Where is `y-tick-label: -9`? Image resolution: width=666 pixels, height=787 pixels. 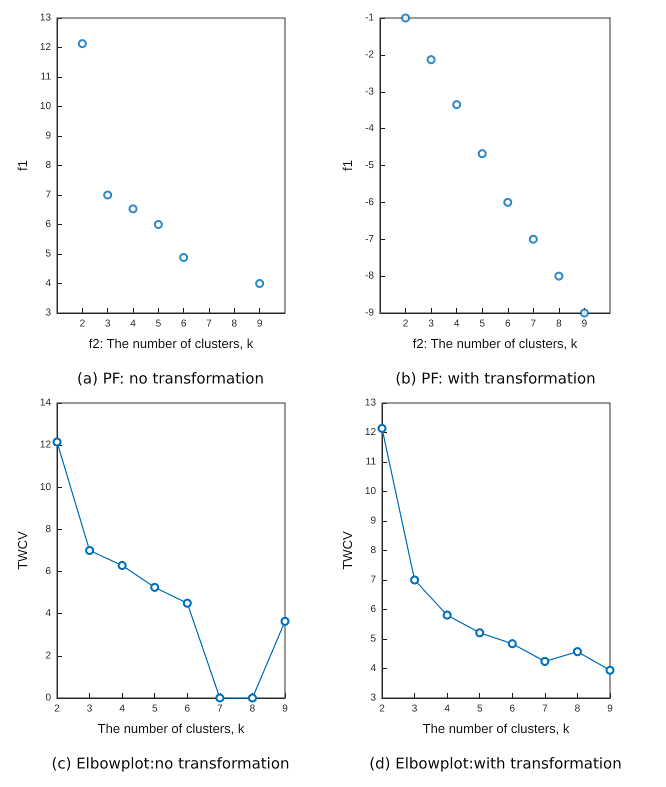
y-tick-label: -9 is located at coordinates (369, 313).